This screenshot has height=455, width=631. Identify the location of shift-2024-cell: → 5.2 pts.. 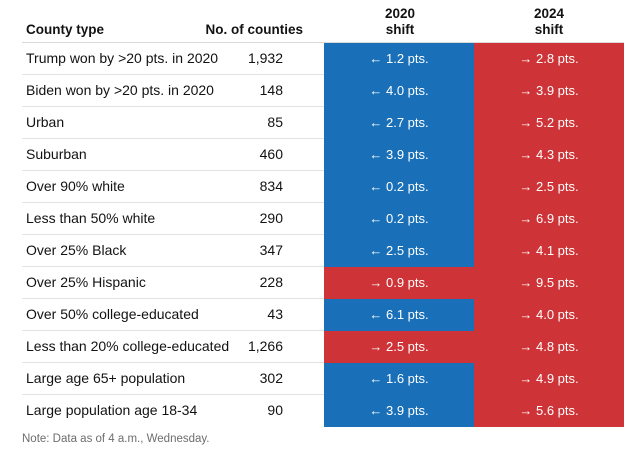
(549, 123).